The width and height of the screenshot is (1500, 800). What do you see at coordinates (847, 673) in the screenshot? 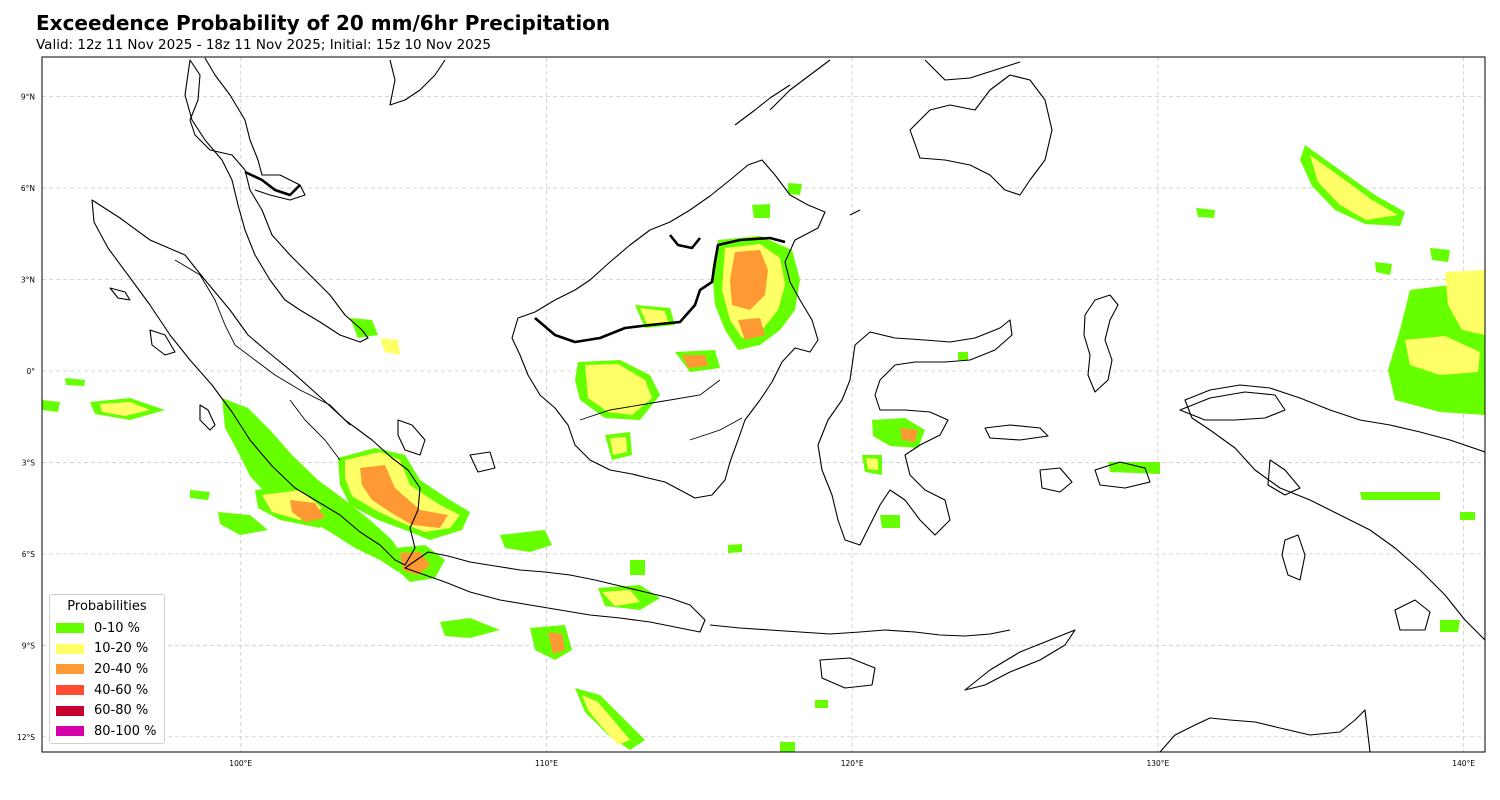
I see `coastline-sumba` at bounding box center [847, 673].